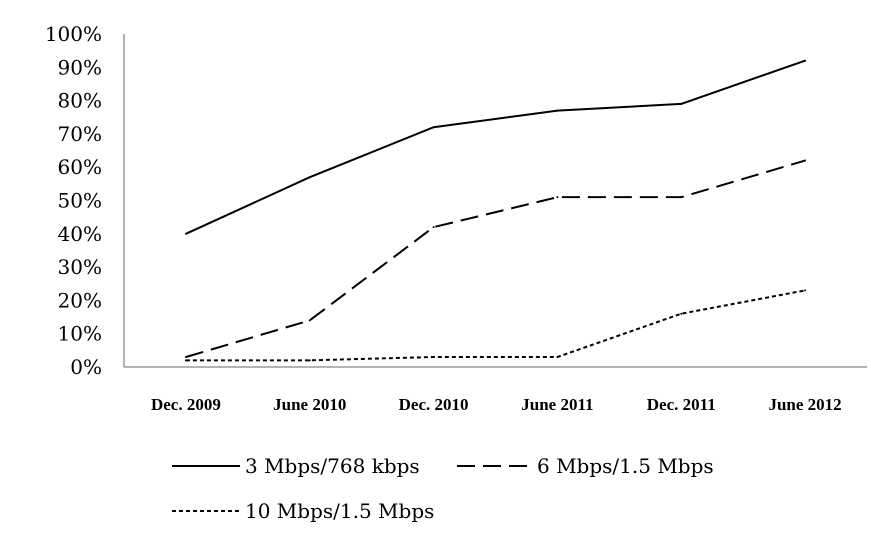  What do you see at coordinates (332, 466) in the screenshot?
I see `legend-label-1: 3 Mbps/768 kbps` at bounding box center [332, 466].